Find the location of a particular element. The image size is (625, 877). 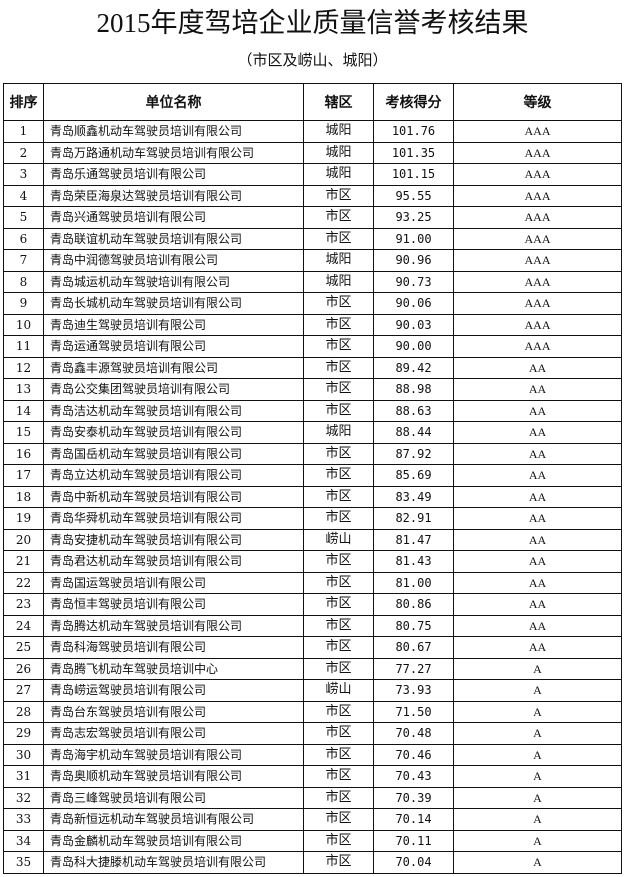

table-row: 35 青岛科大捷滕机动车驾驶员培训有限公司 市区 70.04 A is located at coordinates (312, 862).